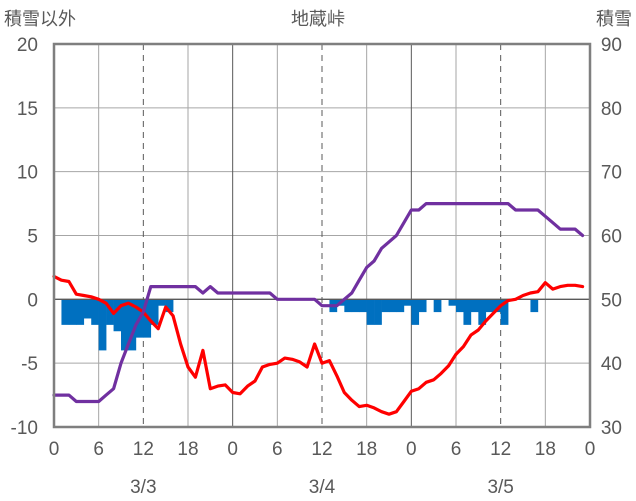  I want to click on y-left-tick-label: 15, so click(27, 109).